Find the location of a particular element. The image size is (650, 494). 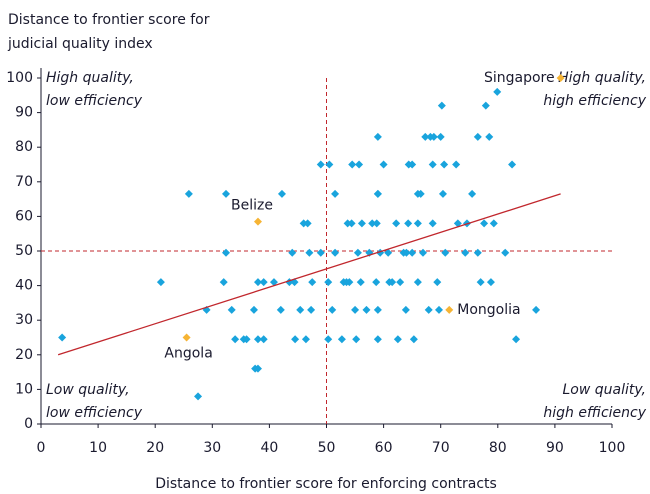

y-tick-label: 10 is located at coordinates (24, 389).